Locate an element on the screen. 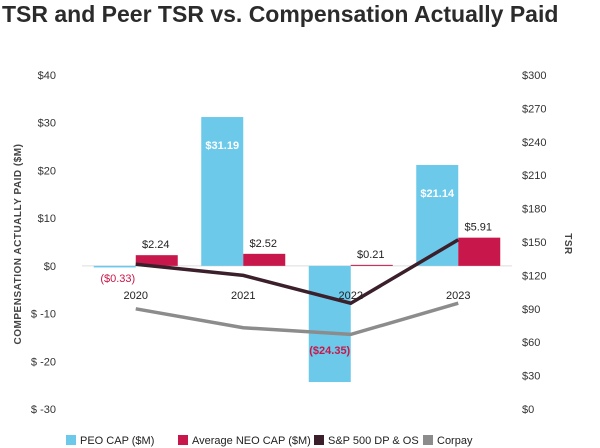 The image size is (600, 448). right-tick-label: $180 is located at coordinates (534, 210).